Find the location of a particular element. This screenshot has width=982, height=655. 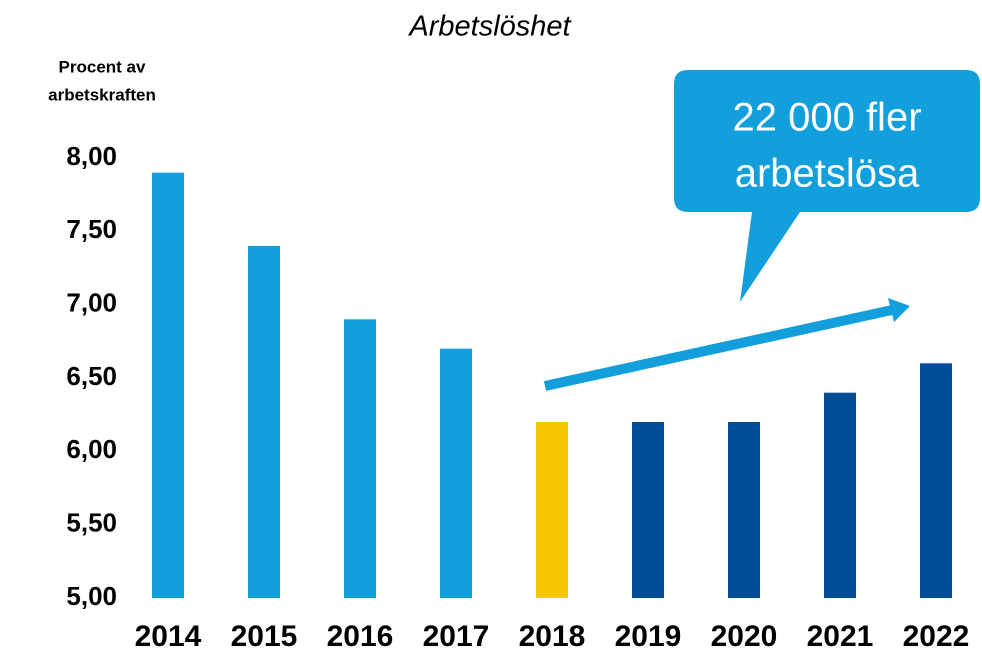

chart-title: Arbetslöshet is located at coordinates (489, 27).